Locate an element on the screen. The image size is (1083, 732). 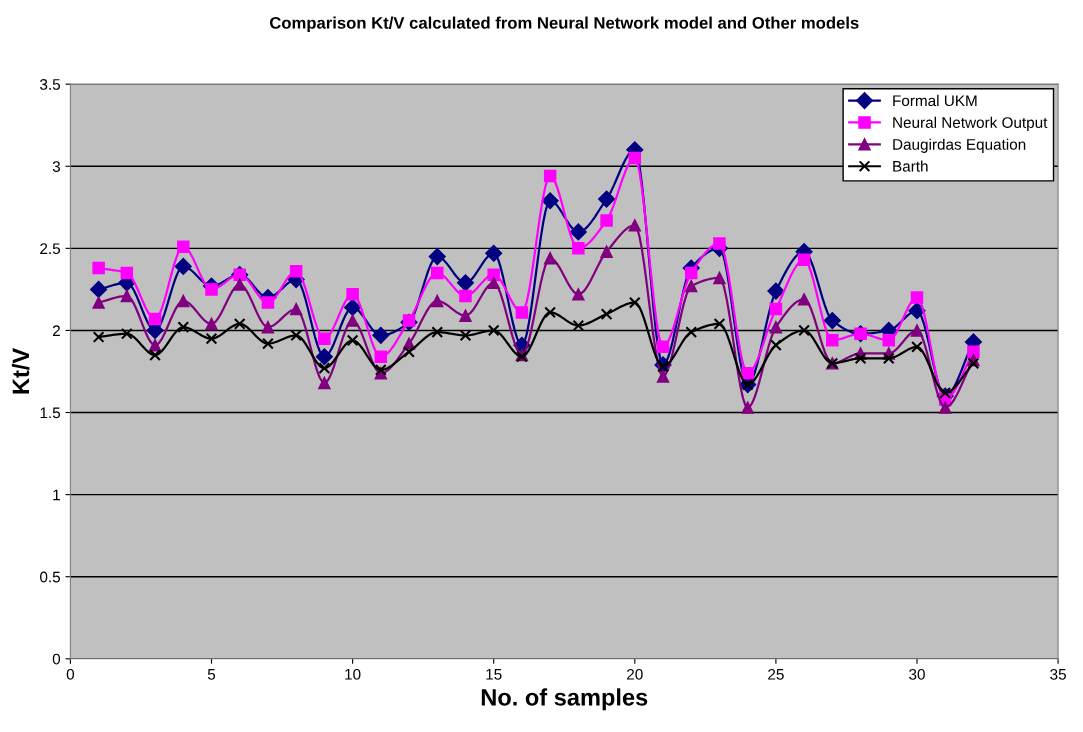
legend-label: Formal UKM is located at coordinates (935, 100).